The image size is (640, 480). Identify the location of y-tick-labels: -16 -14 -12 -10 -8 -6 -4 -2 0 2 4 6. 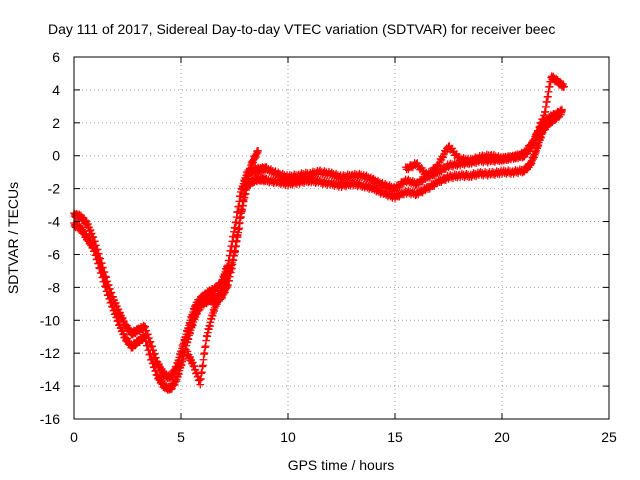
(50, 238).